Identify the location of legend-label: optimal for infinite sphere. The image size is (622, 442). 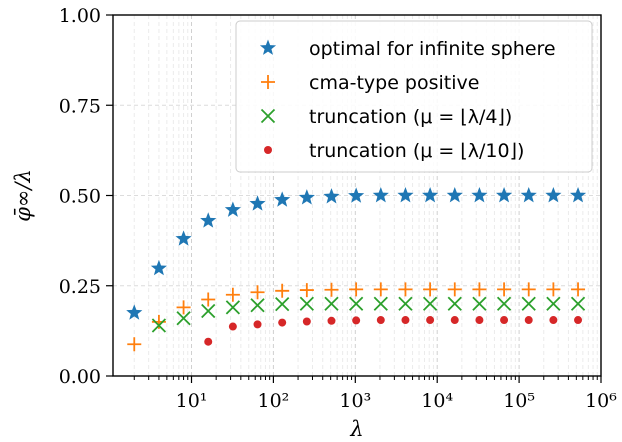
(432, 49).